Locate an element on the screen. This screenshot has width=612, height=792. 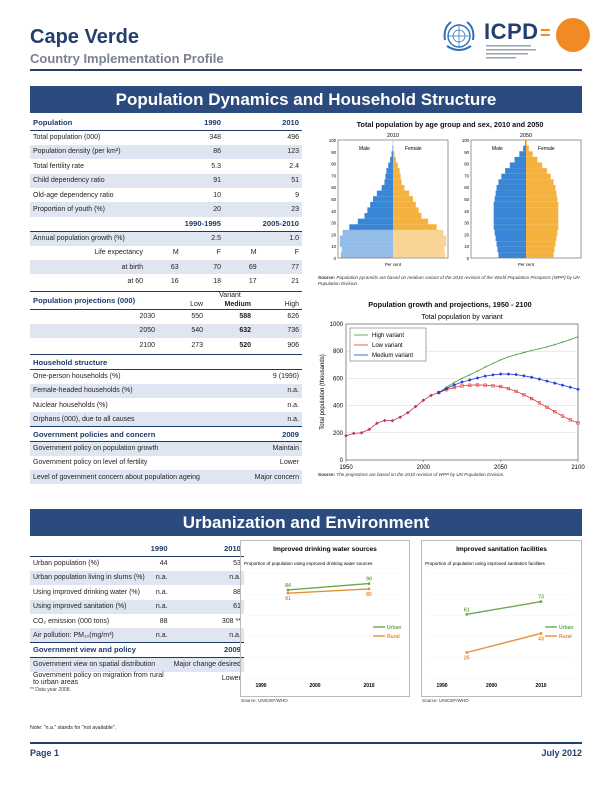
variant-medium-header: Medium is located at coordinates (237, 304).